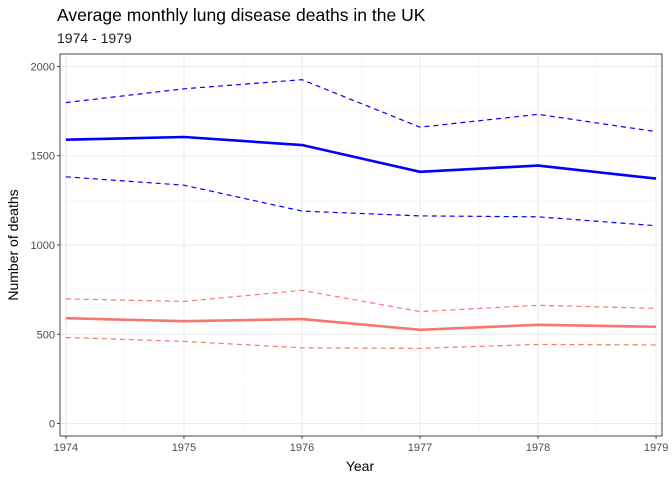 Image resolution: width=672 pixels, height=480 pixels. What do you see at coordinates (52, 425) in the screenshot?
I see `y-tick-label: 0` at bounding box center [52, 425].